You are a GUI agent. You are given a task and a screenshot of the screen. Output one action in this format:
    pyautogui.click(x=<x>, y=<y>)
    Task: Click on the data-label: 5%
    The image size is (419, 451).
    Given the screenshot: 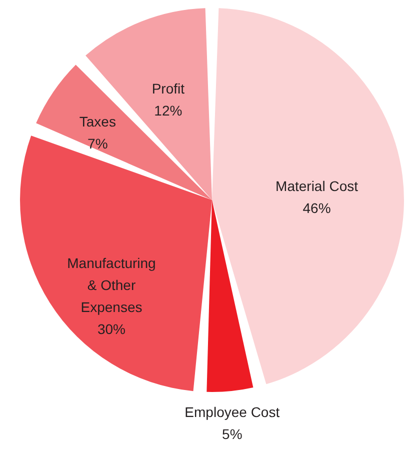 What is the action you would take?
    pyautogui.click(x=232, y=434)
    